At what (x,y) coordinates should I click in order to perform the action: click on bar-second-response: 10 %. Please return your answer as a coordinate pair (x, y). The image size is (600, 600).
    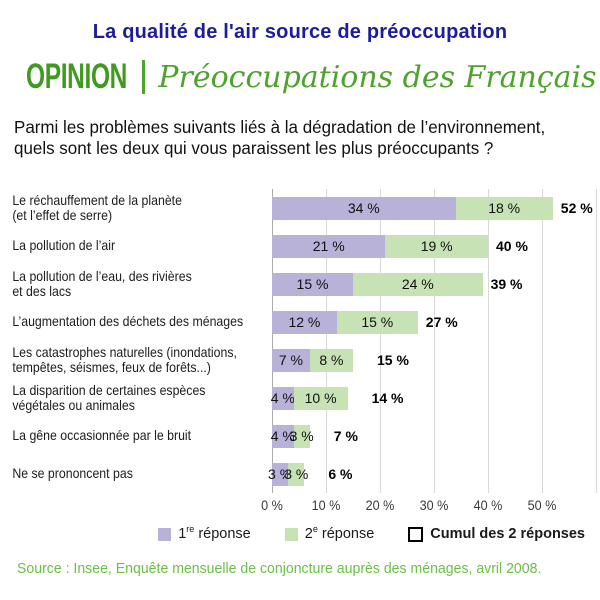
    Looking at the image, I should click on (320, 398).